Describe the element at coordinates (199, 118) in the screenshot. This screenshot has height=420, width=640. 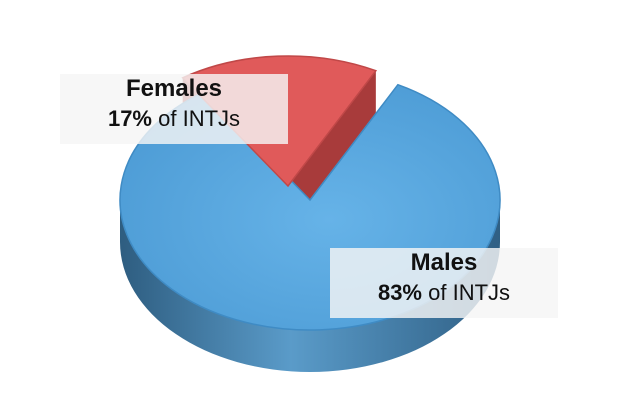
I see `label-females-suffix: of INTJs` at that location.